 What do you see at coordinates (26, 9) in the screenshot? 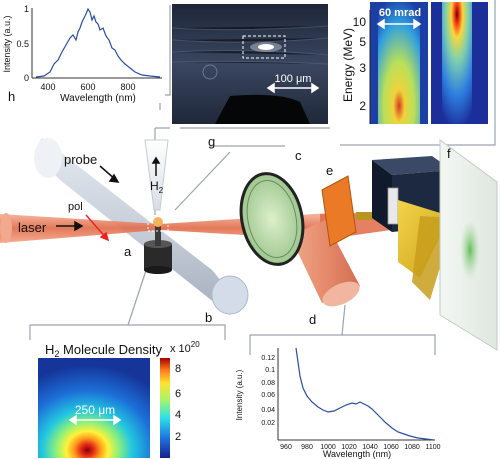
I see `h-y-tick: 1` at bounding box center [26, 9].